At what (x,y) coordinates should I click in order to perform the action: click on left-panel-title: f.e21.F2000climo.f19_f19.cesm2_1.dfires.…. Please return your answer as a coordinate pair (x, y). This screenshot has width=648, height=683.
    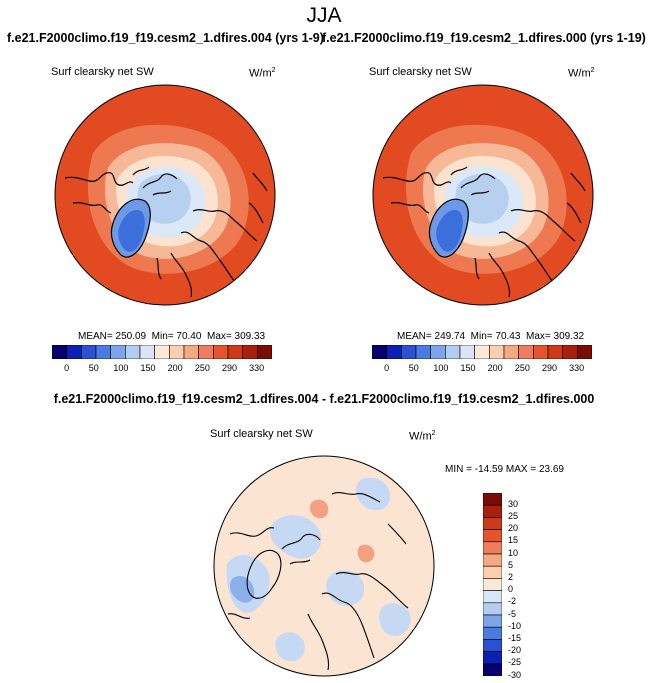
    Looking at the image, I should click on (165, 38).